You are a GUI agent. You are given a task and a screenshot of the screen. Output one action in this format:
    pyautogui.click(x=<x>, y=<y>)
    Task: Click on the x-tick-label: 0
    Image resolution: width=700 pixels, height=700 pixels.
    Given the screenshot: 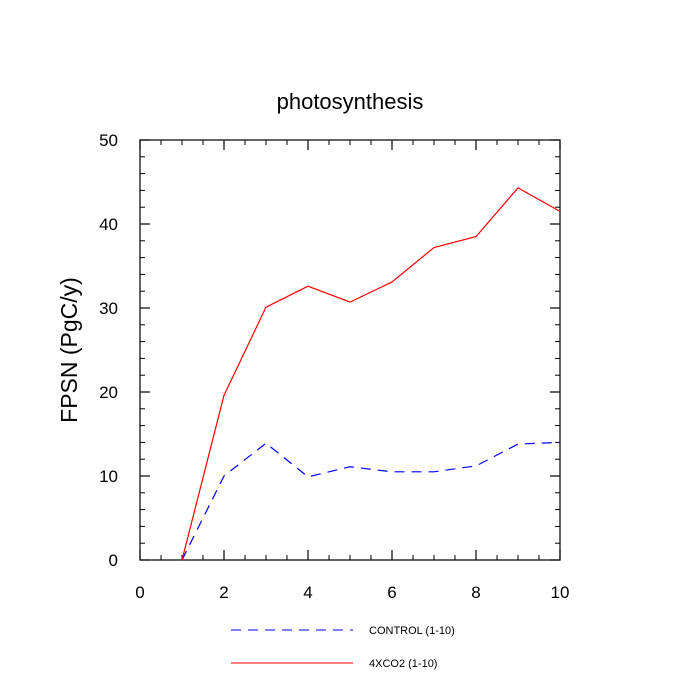 What is the action you would take?
    pyautogui.click(x=139, y=592)
    